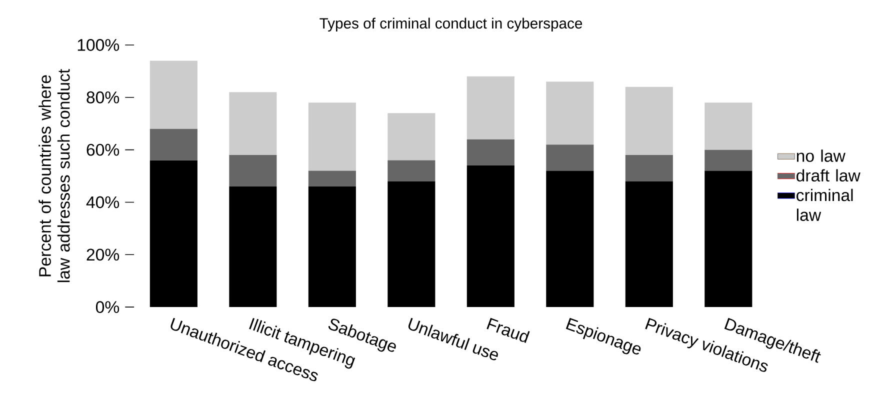 This screenshot has height=404, width=876. I want to click on legend-label: draft law, so click(828, 175).